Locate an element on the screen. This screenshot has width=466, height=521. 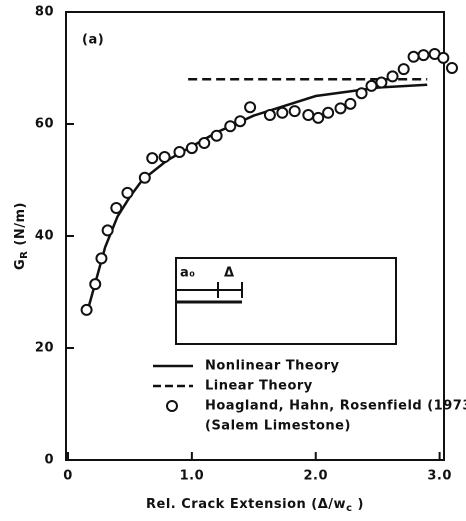
y-tick-label: 20 is located at coordinates (44, 348).